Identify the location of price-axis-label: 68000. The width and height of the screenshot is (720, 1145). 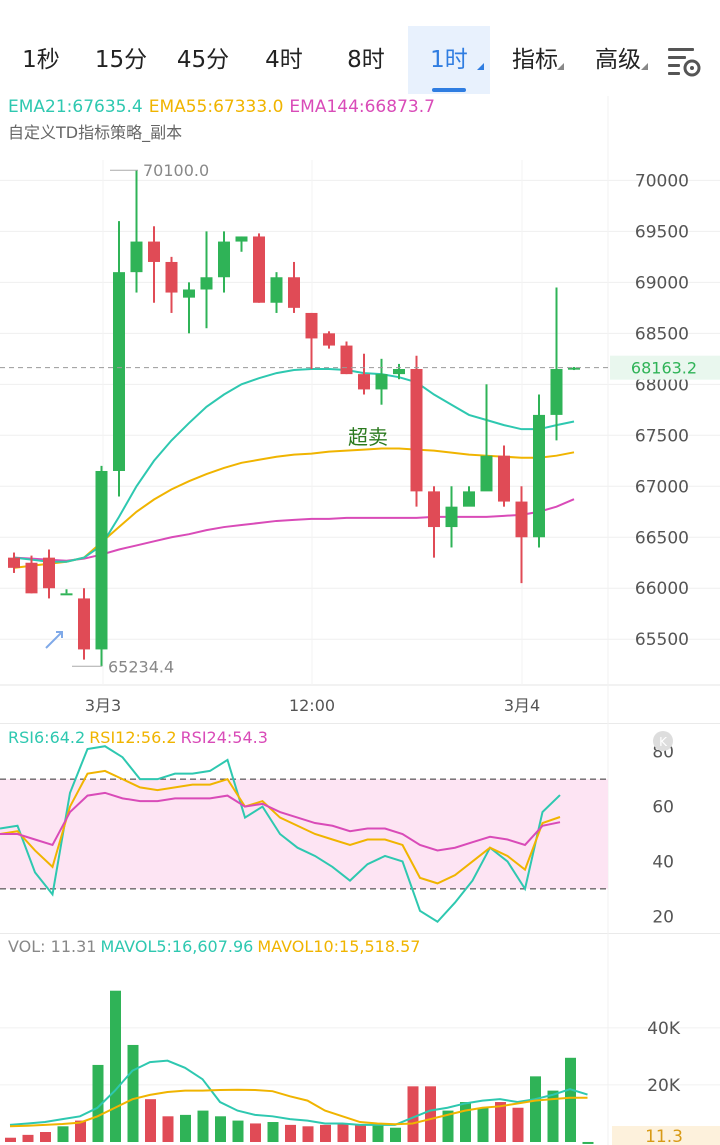
(662, 385).